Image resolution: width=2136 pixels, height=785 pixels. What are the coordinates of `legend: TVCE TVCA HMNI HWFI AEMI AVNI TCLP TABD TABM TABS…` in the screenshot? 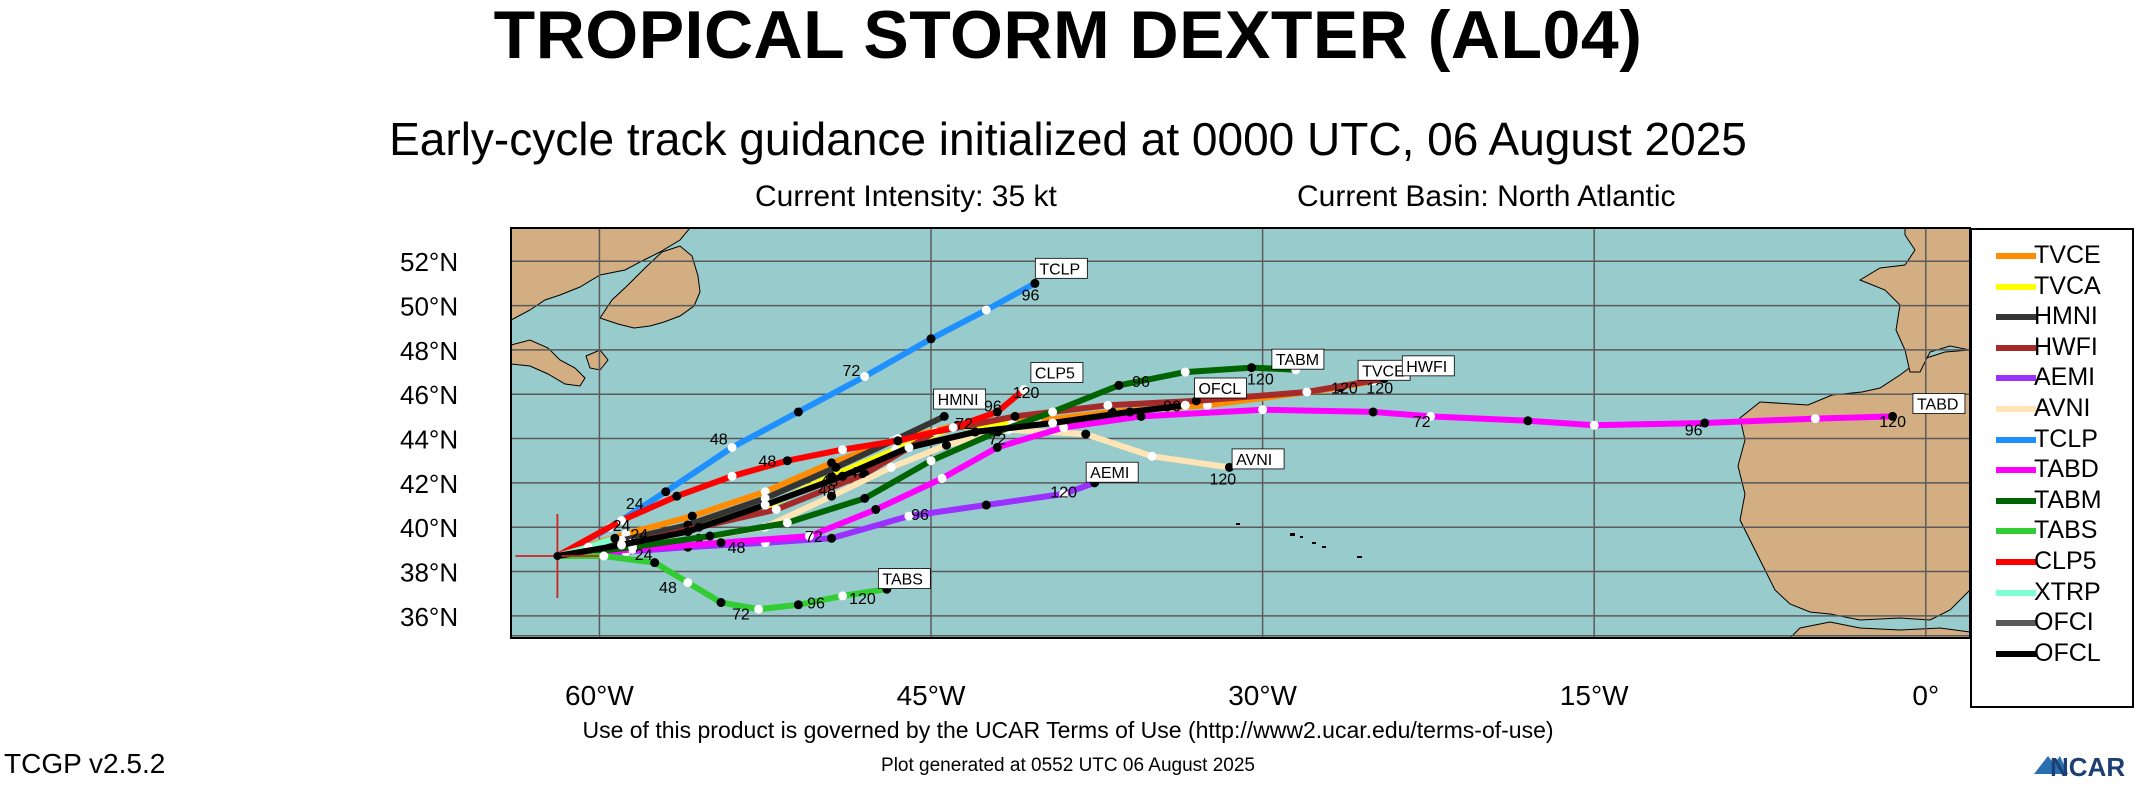 It's located at (2052, 468).